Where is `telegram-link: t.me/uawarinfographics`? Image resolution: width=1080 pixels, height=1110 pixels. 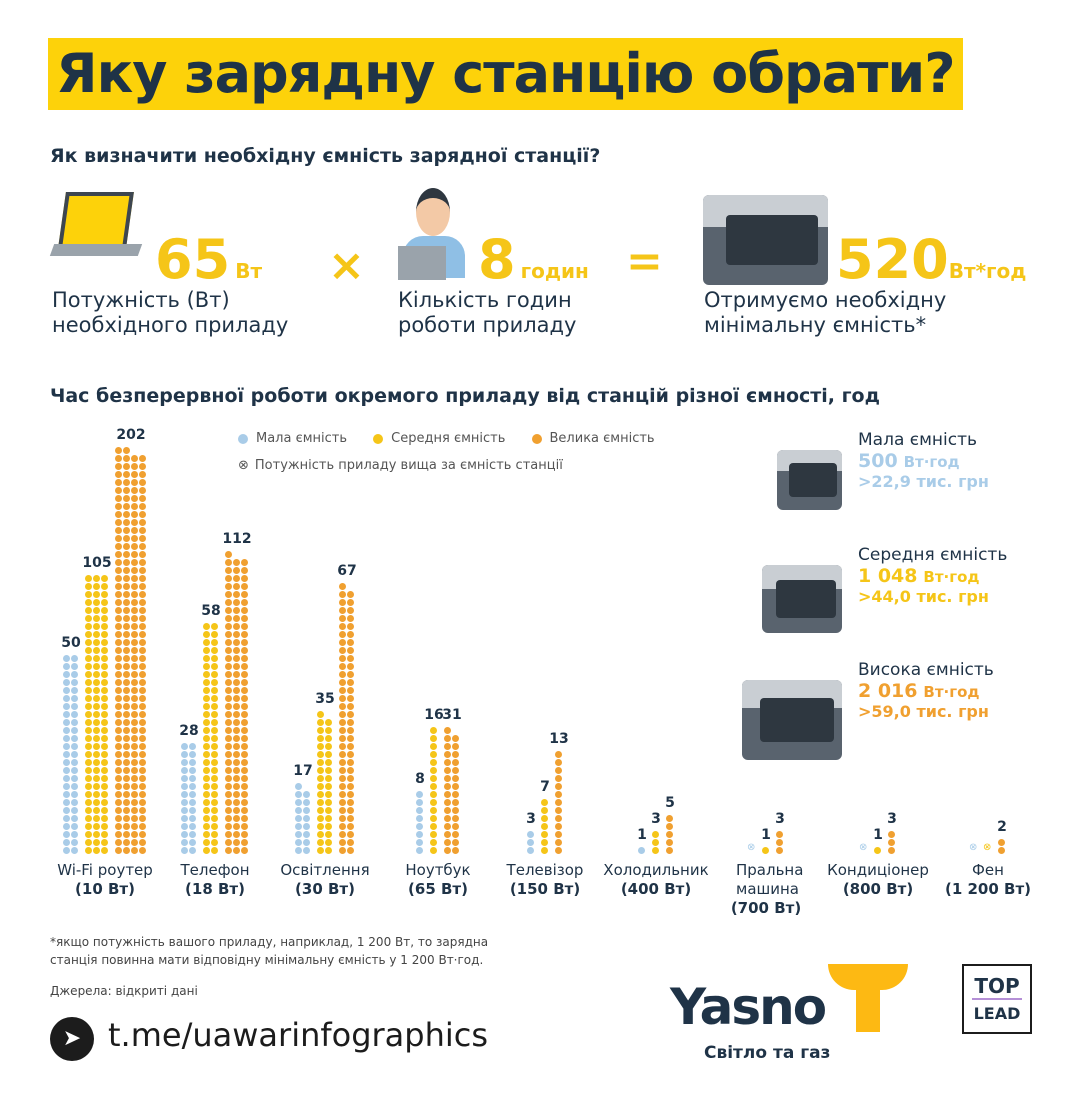 telegram-link: t.me/uawarinfographics is located at coordinates (298, 1035).